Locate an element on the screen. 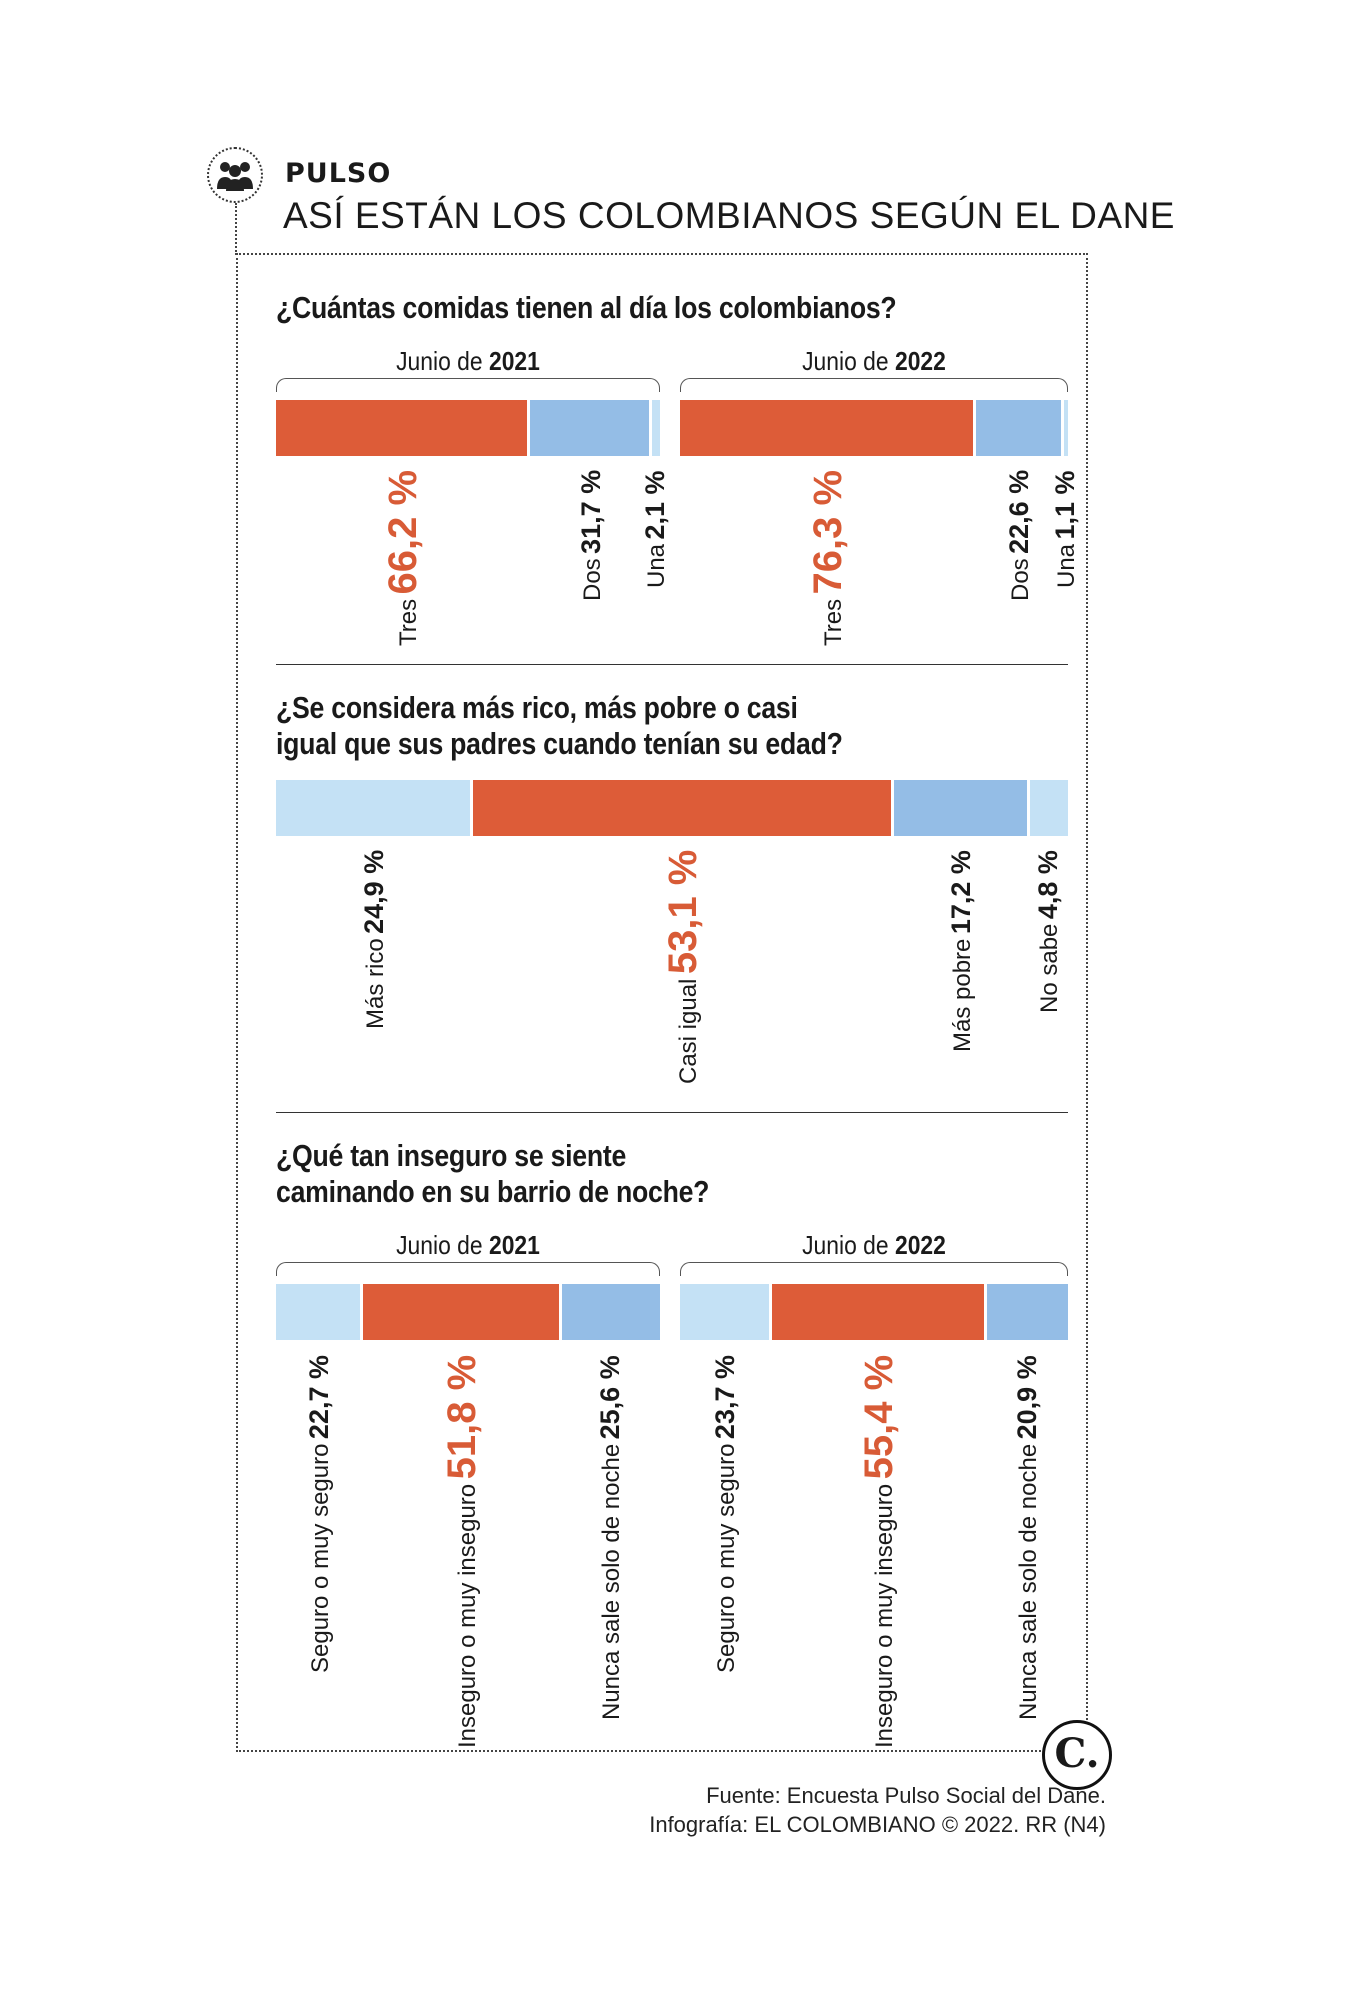 Image resolution: width=1346 pixels, height=2000 pixels. bracket-2021-safety is located at coordinates (468, 1269).